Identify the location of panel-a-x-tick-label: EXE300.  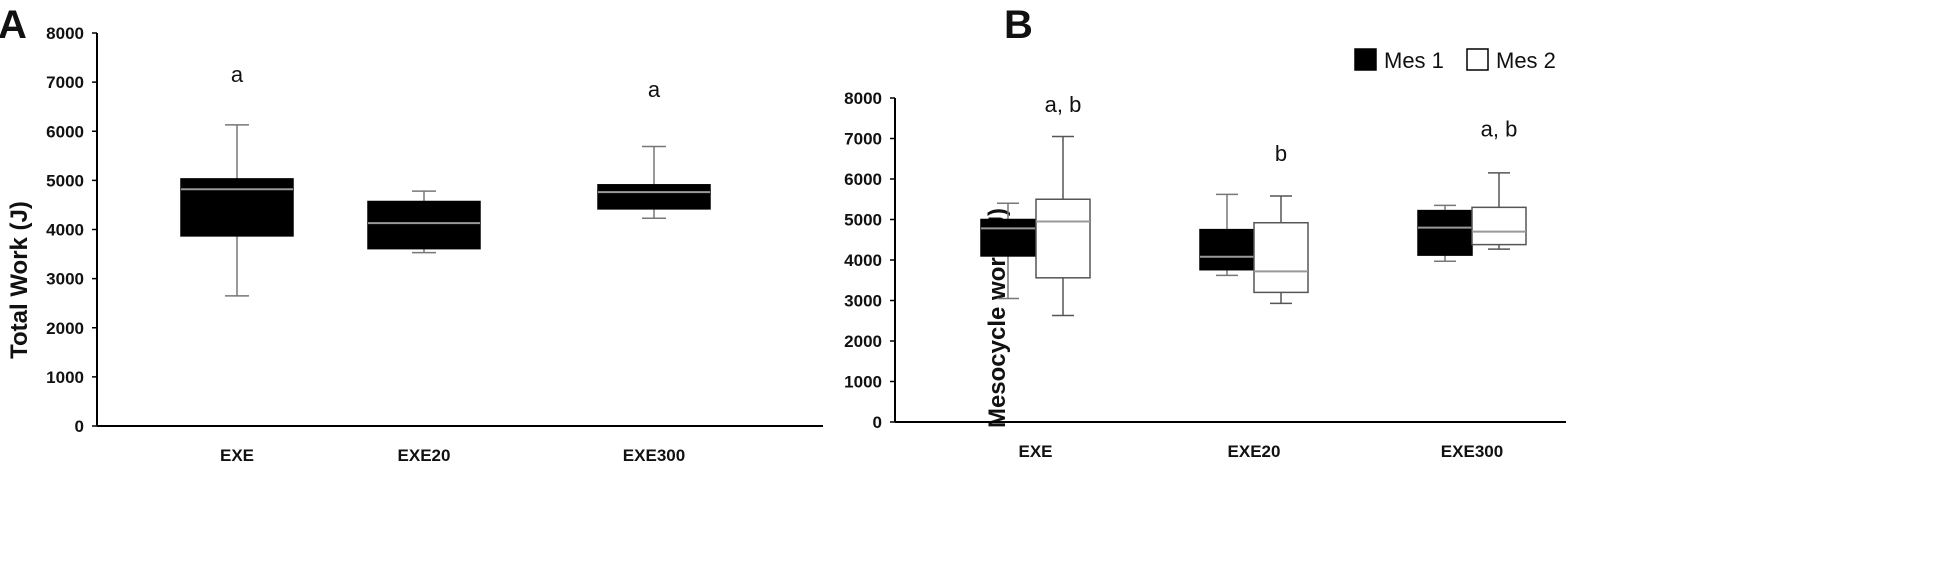
(654, 455).